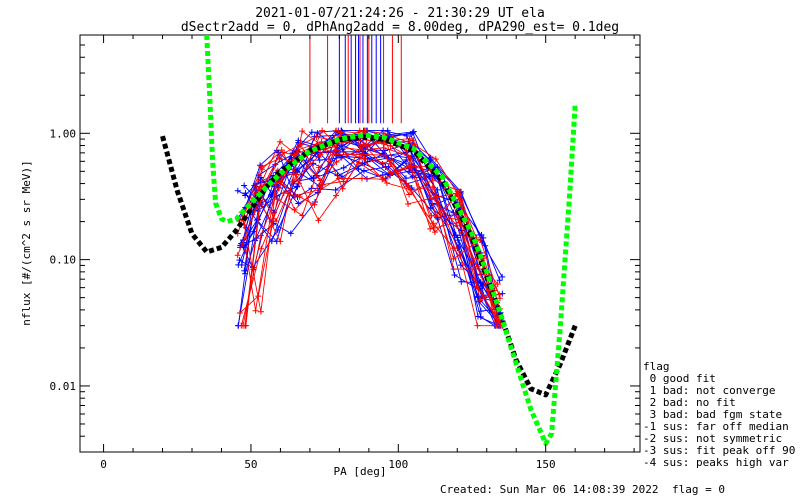  I want to click on vertical-lines-layer, so click(355, 79).